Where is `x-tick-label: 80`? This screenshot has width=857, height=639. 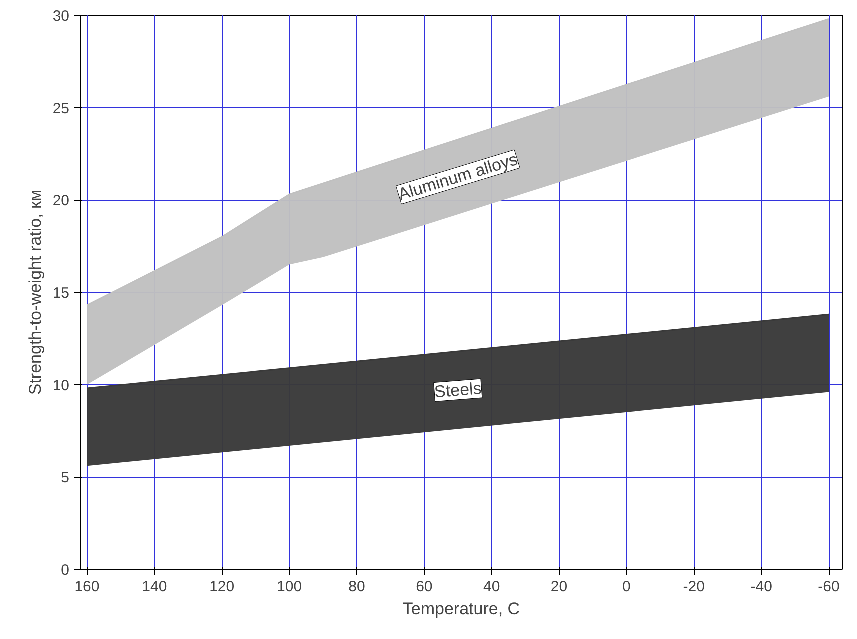 x-tick-label: 80 is located at coordinates (357, 587).